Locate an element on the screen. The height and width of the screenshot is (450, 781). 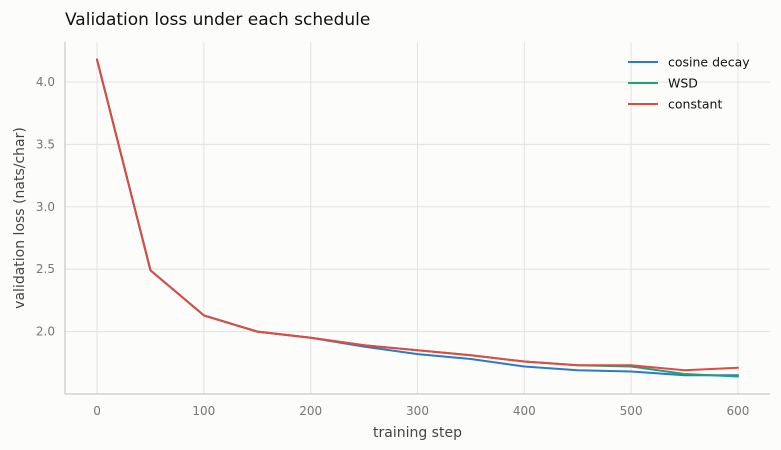
legend-label: constant is located at coordinates (695, 104).